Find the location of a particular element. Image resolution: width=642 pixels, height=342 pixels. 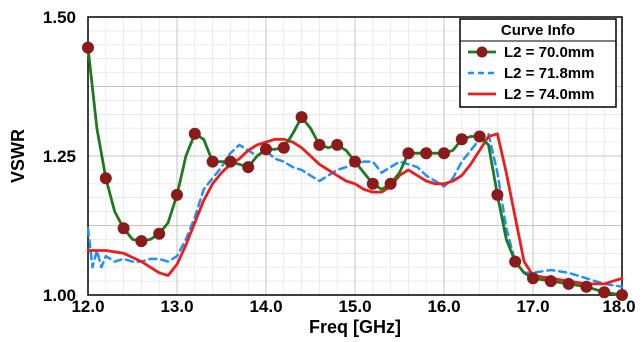

legend-box is located at coordinates (538, 63).